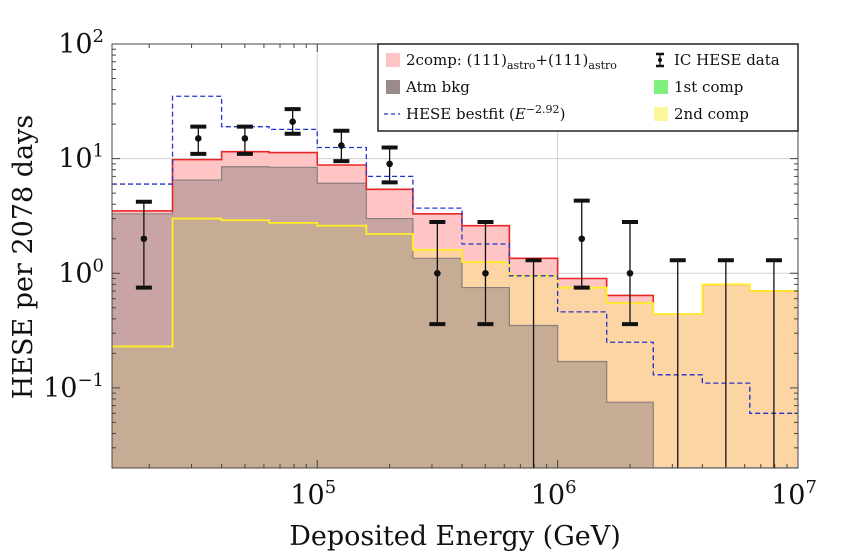 This screenshot has width=843, height=556. I want to click on y-tick-label: 10⁰, so click(81, 272).